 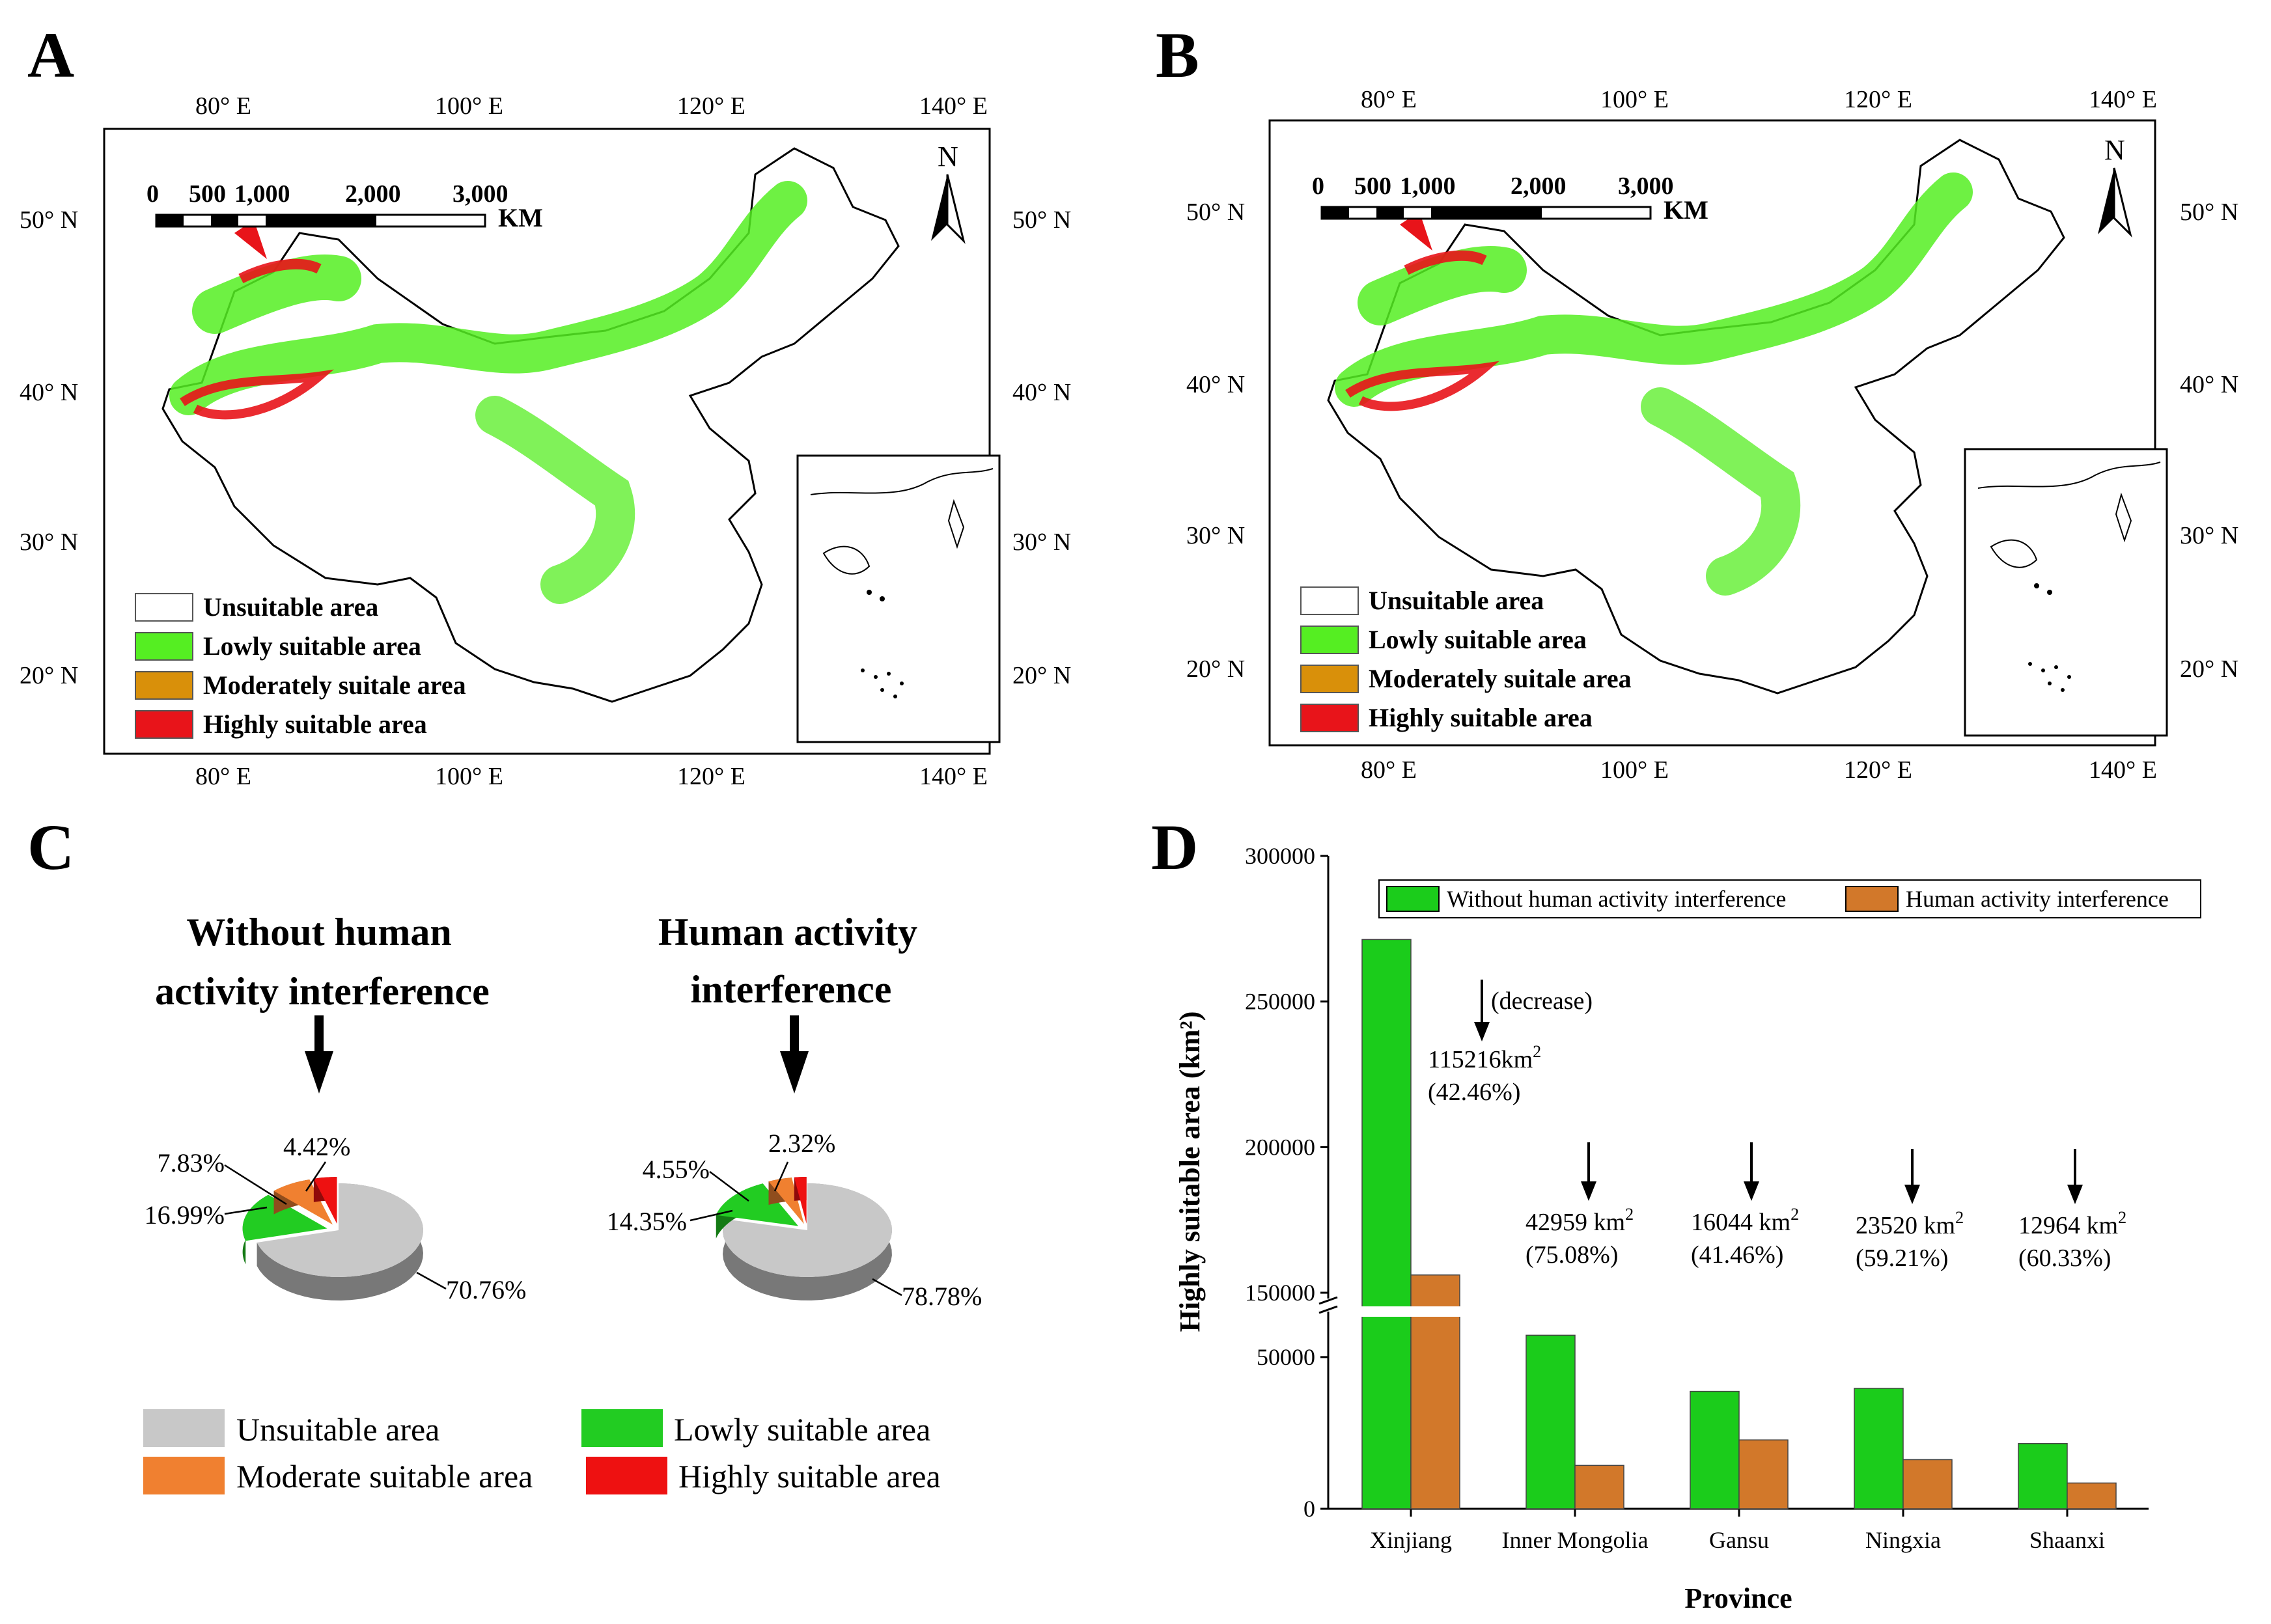 I want to click on svg-text: (41.46%), so click(x=1737, y=1255).